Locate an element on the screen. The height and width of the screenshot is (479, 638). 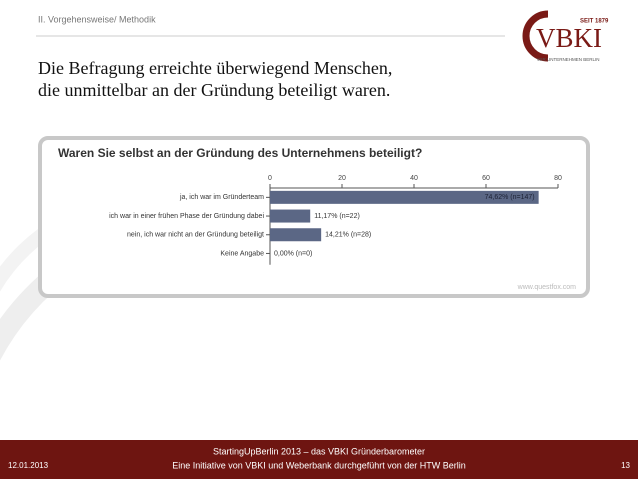
y-tick-label: ja, ich war im Gründerteam is located at coordinates (221, 197).